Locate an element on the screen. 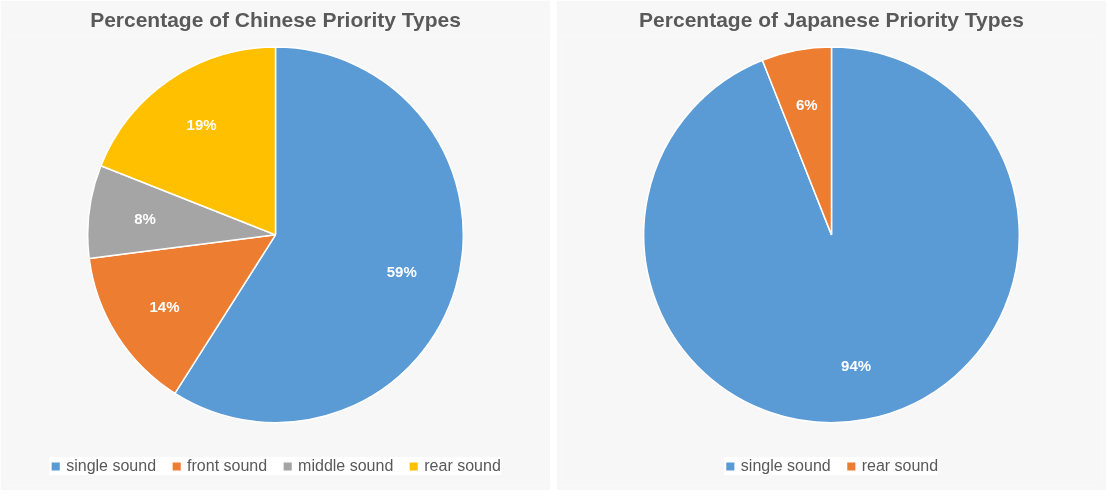 The width and height of the screenshot is (1111, 500). legend-label: front sound is located at coordinates (227, 466).